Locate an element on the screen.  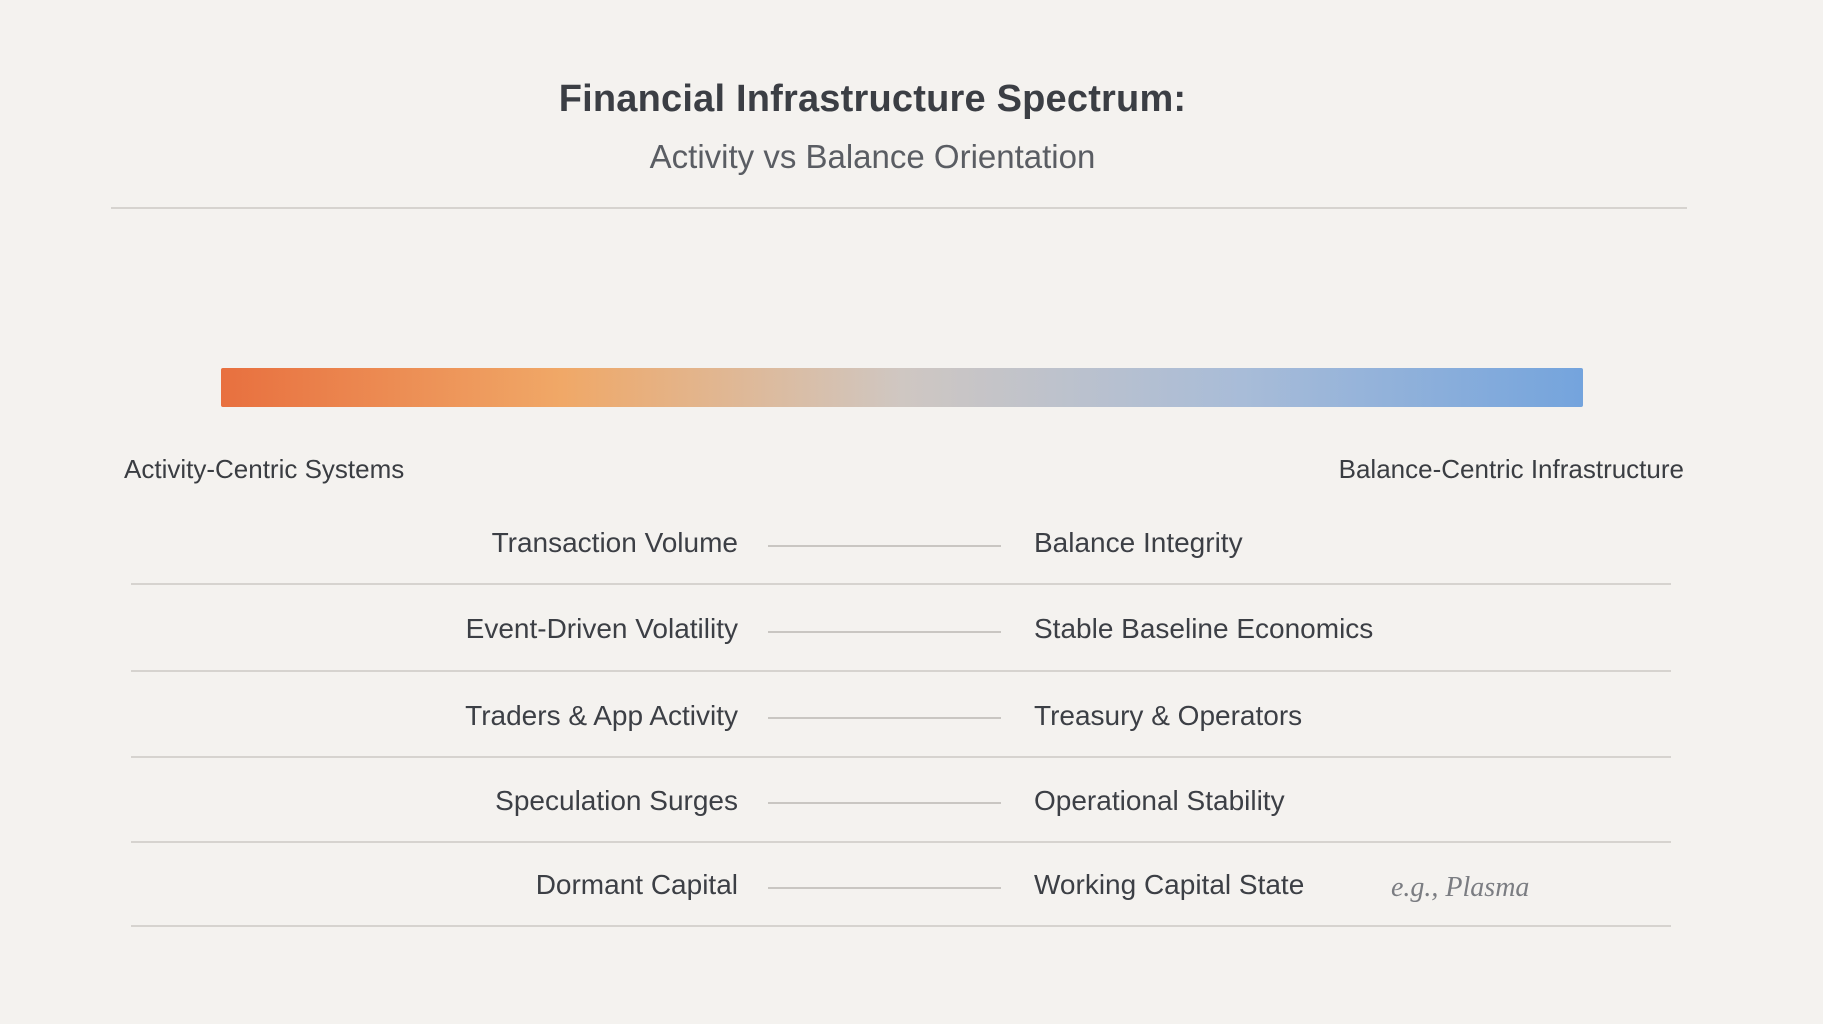
balance-attribute: Stable Baseline Economics is located at coordinates (1204, 628).